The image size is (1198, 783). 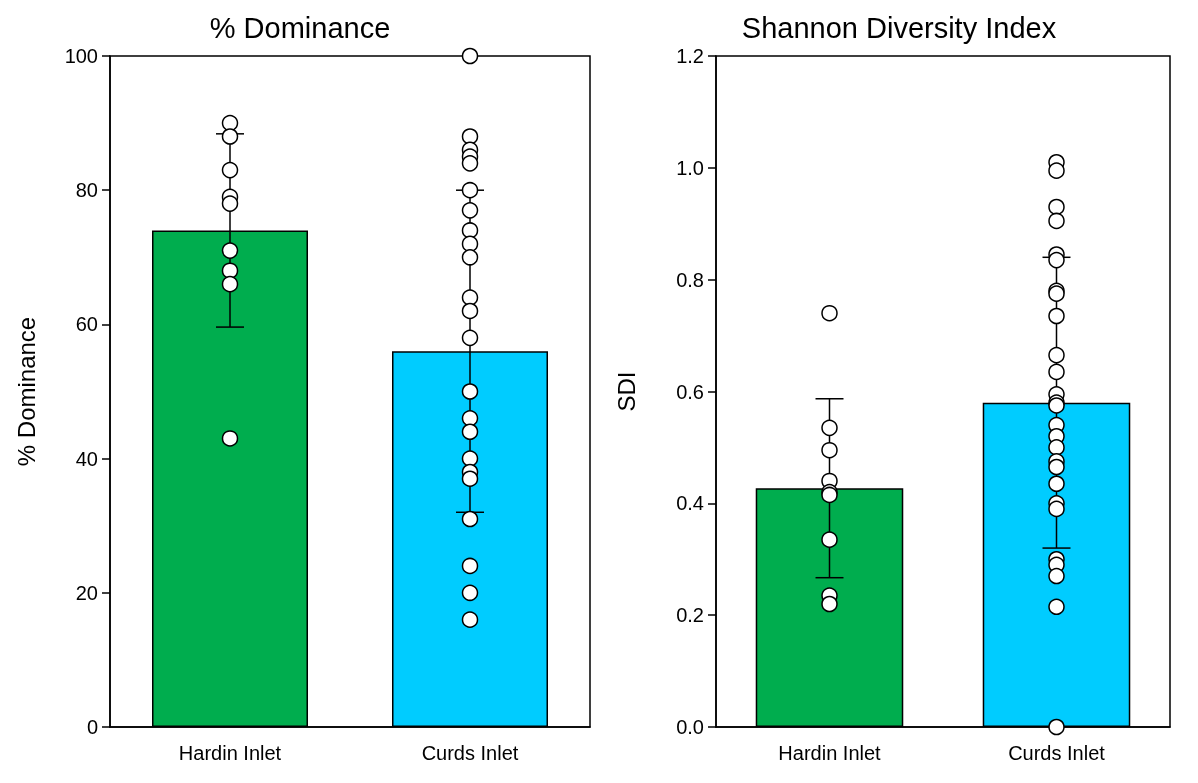 I want to click on y-tick-label: 80, so click(x=86, y=190).